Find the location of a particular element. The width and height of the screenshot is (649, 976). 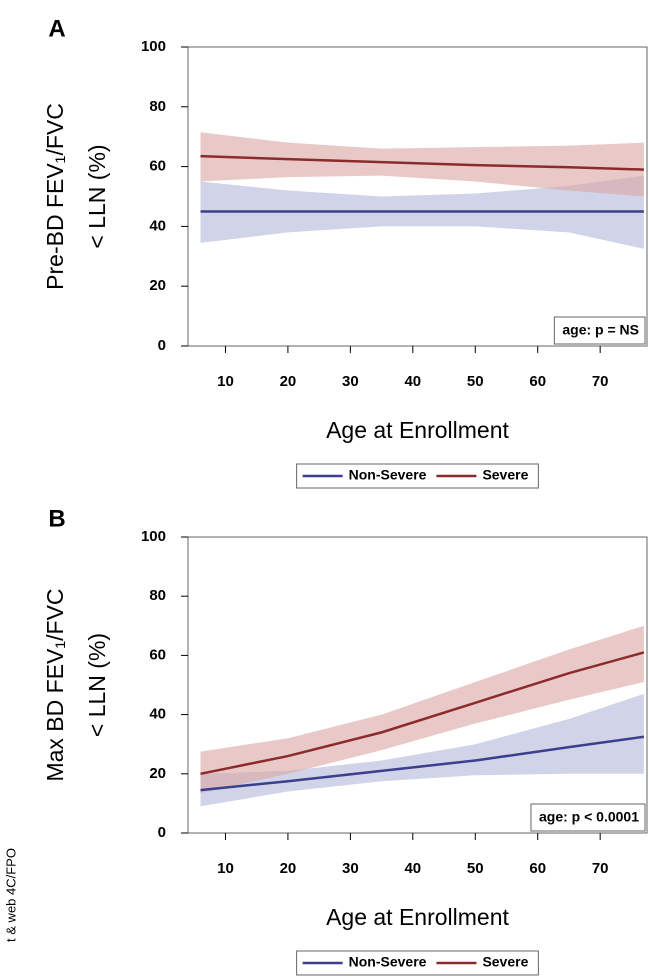

y-axis-label: Pre-BD FEV₁/FVC is located at coordinates (55, 196).